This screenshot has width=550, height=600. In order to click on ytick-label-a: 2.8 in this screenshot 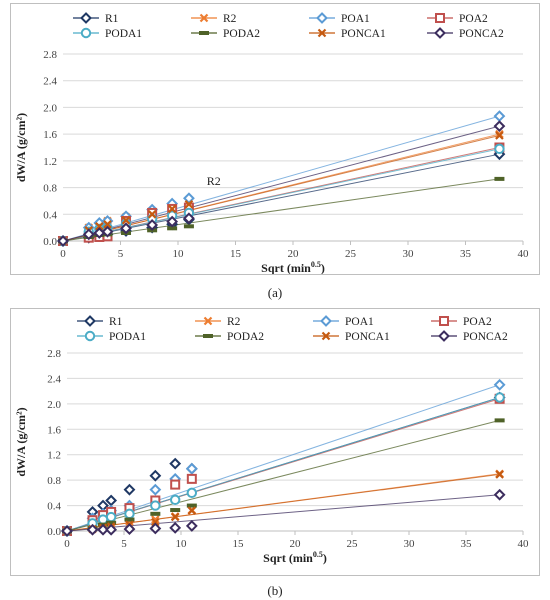, I will do `click(50, 55)`.